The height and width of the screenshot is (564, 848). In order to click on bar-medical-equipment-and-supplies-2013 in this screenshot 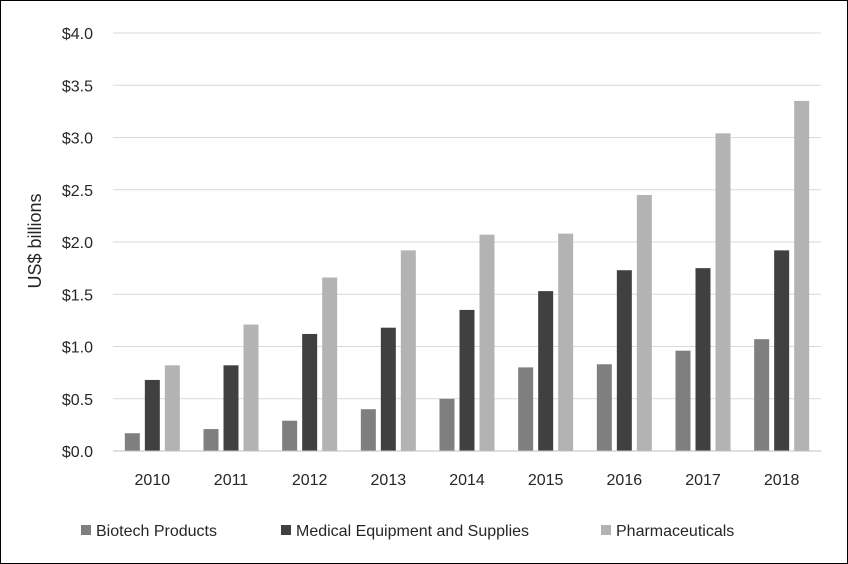, I will do `click(388, 389)`.